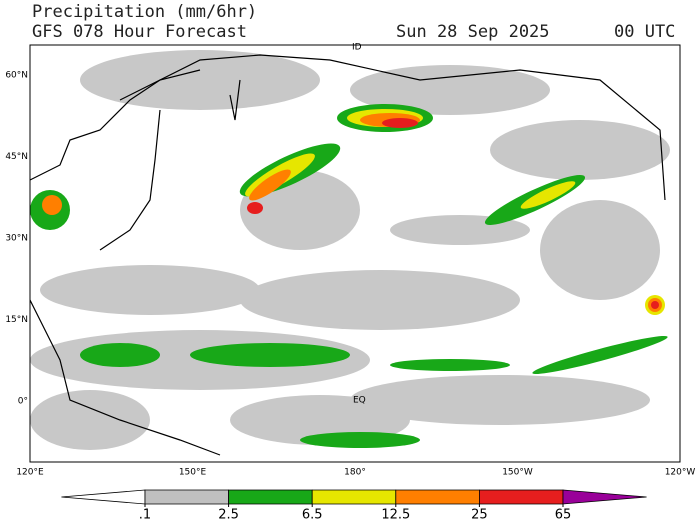 This screenshot has height=525, width=700. What do you see at coordinates (139, 32) in the screenshot?
I see `subtitle: GFS 078 Hour Forecast` at bounding box center [139, 32].